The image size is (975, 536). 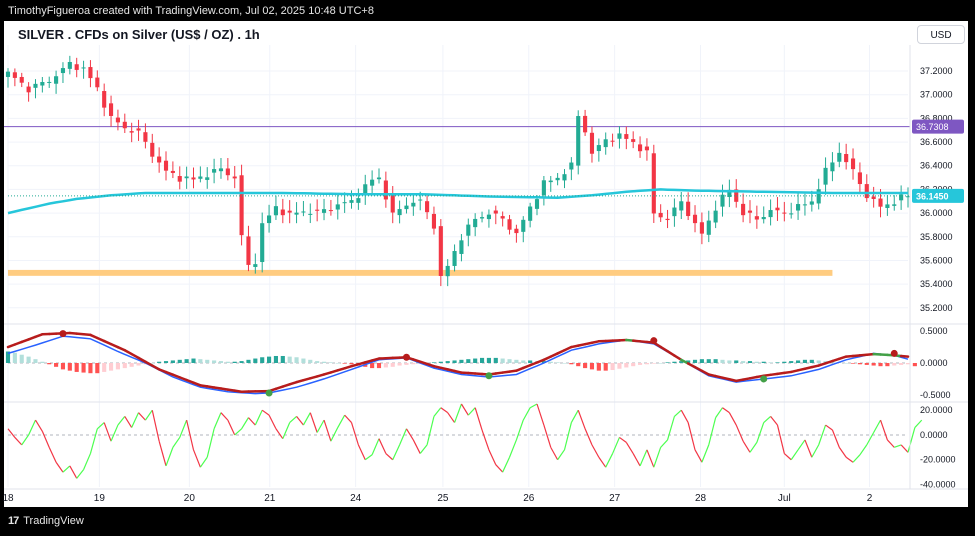 I want to click on tradingview-logo: 17 TradingView, so click(x=46, y=521).